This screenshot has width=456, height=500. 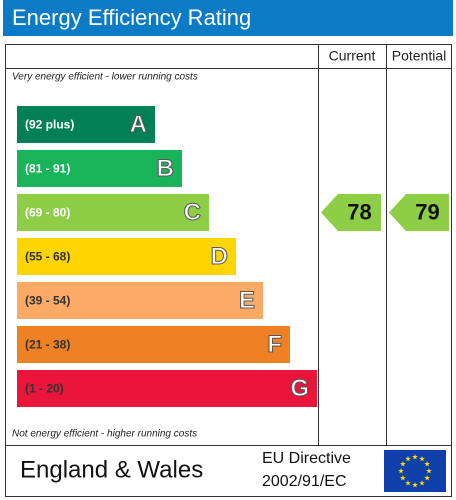 I want to click on band-letter: C, so click(x=192, y=212).